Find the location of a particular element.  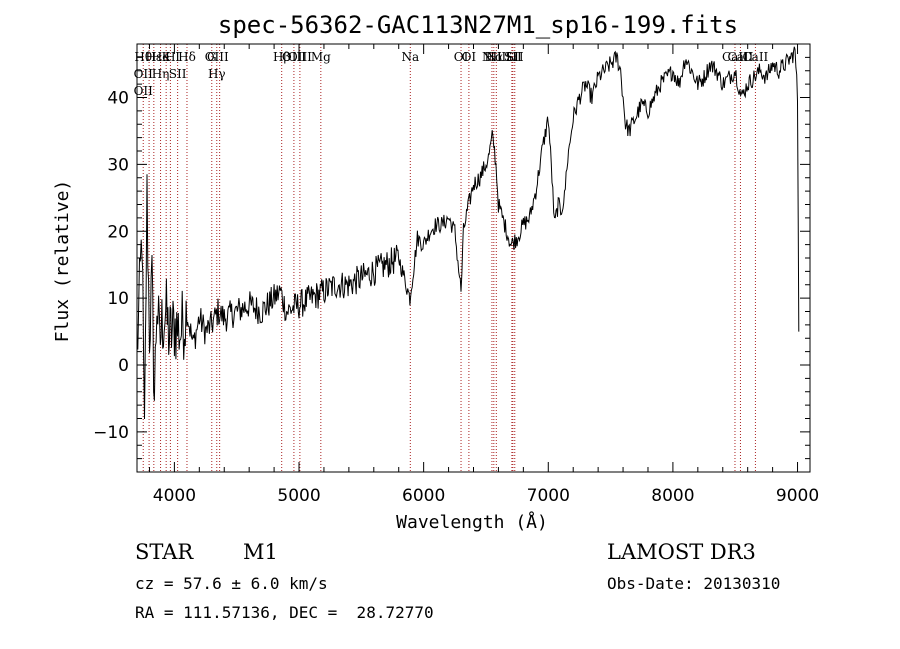

line-label-17-0: OI is located at coordinates (469, 57).